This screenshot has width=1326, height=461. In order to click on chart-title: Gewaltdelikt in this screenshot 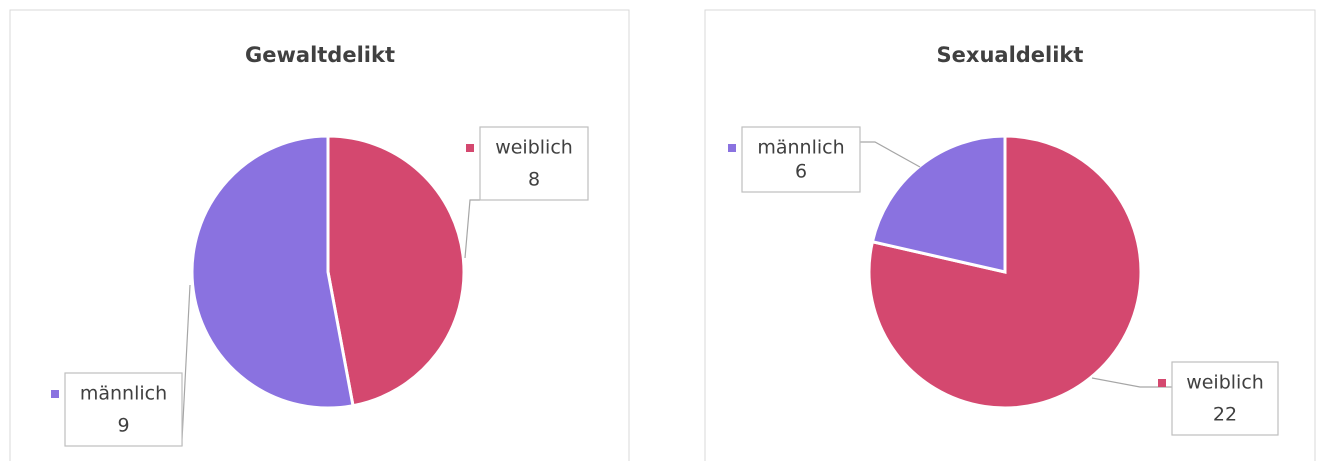, I will do `click(320, 55)`.